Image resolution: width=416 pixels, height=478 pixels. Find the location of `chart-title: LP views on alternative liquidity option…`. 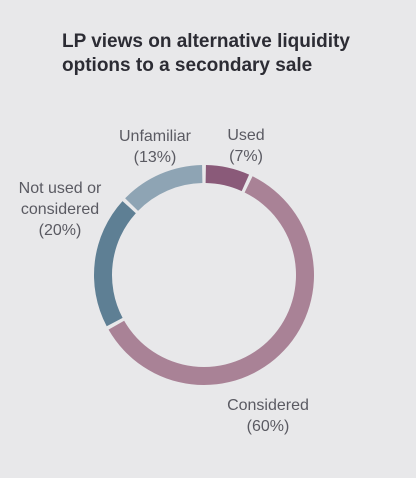

chart-title: LP views on alternative liquidity option… is located at coordinates (227, 54).